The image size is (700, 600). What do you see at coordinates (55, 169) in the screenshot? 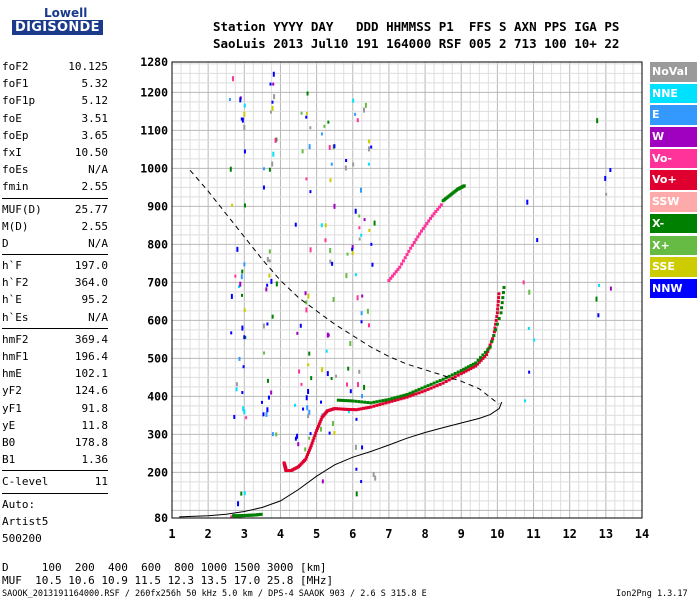
I see `param-row: foEs N/A` at bounding box center [55, 169].